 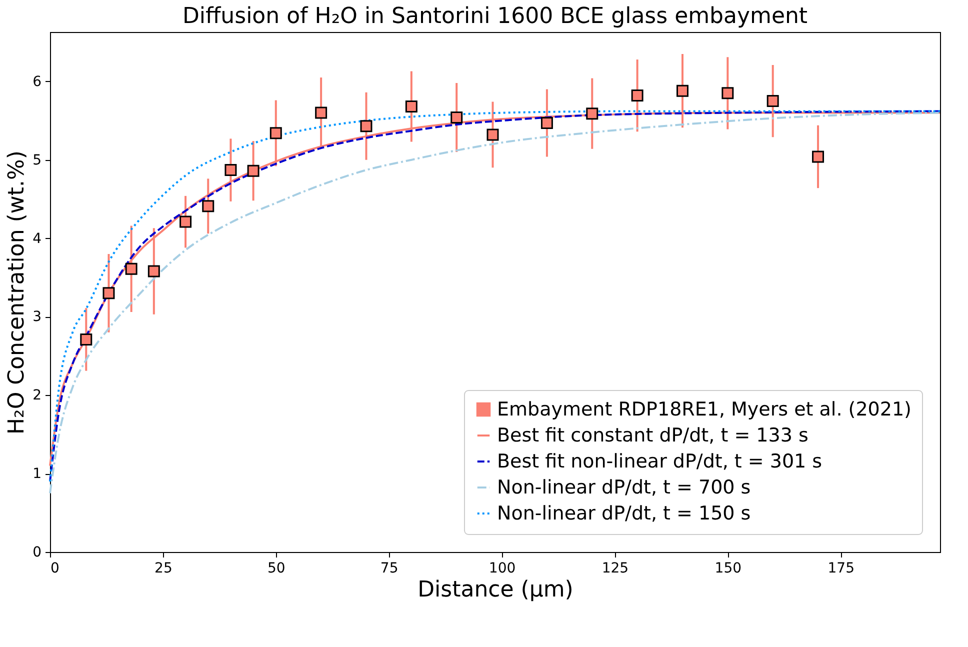 I want to click on x-tick-label: 175, so click(x=841, y=568).